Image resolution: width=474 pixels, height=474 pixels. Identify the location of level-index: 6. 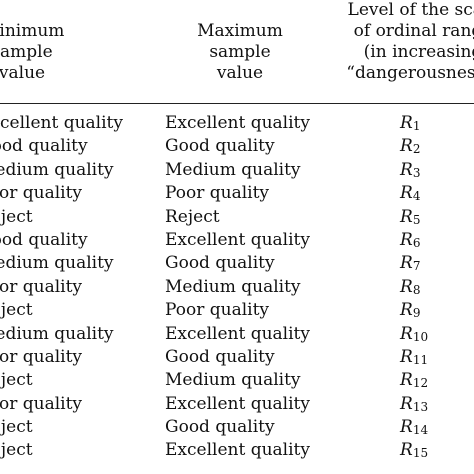
(416, 242).